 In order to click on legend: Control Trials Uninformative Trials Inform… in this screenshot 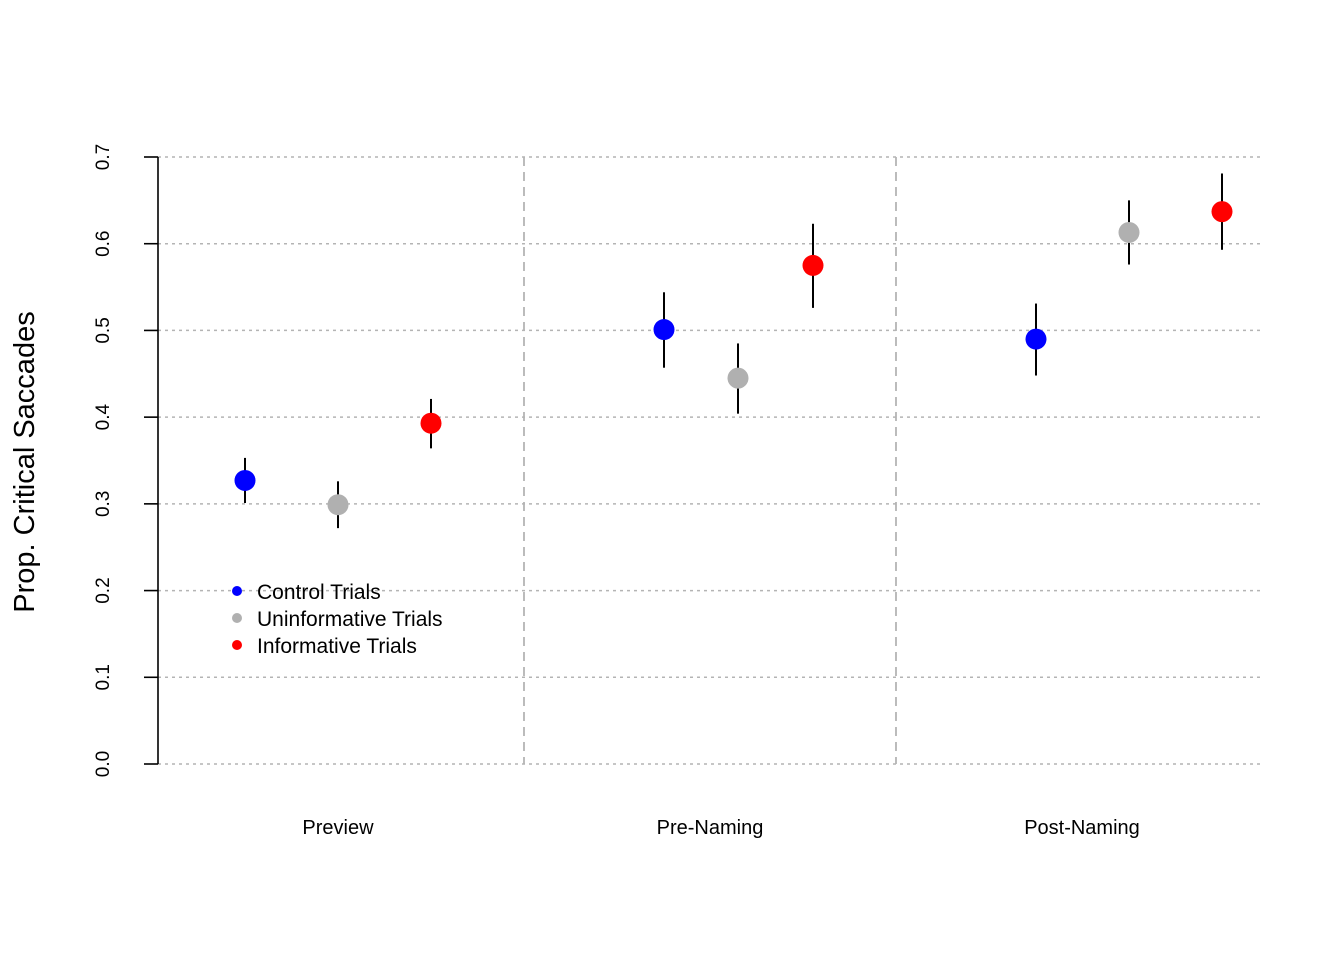, I will do `click(337, 619)`.